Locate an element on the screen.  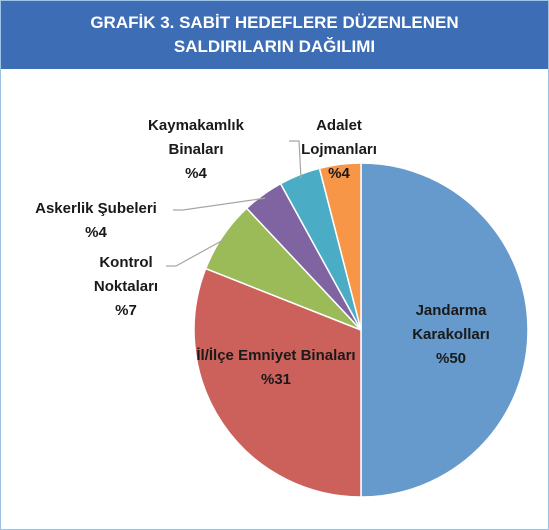
category-label: Askerlik Şubeleri is located at coordinates (96, 208).